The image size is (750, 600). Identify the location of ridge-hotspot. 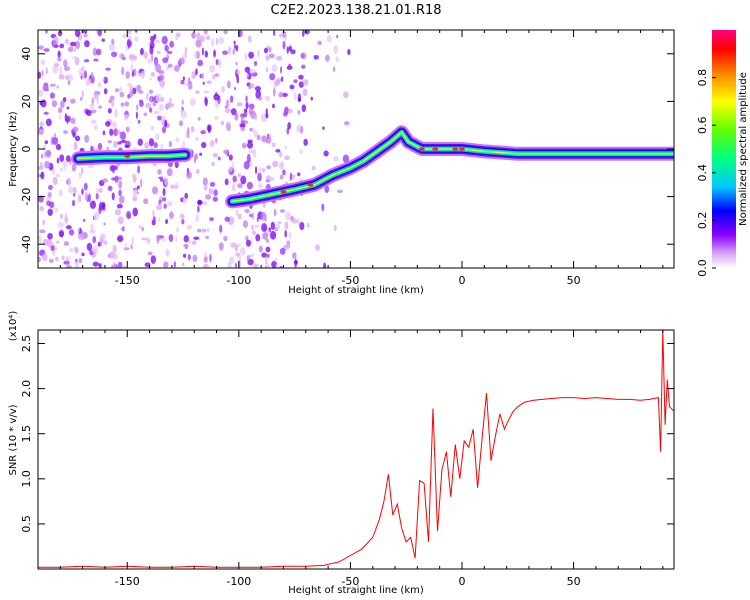
(127, 156).